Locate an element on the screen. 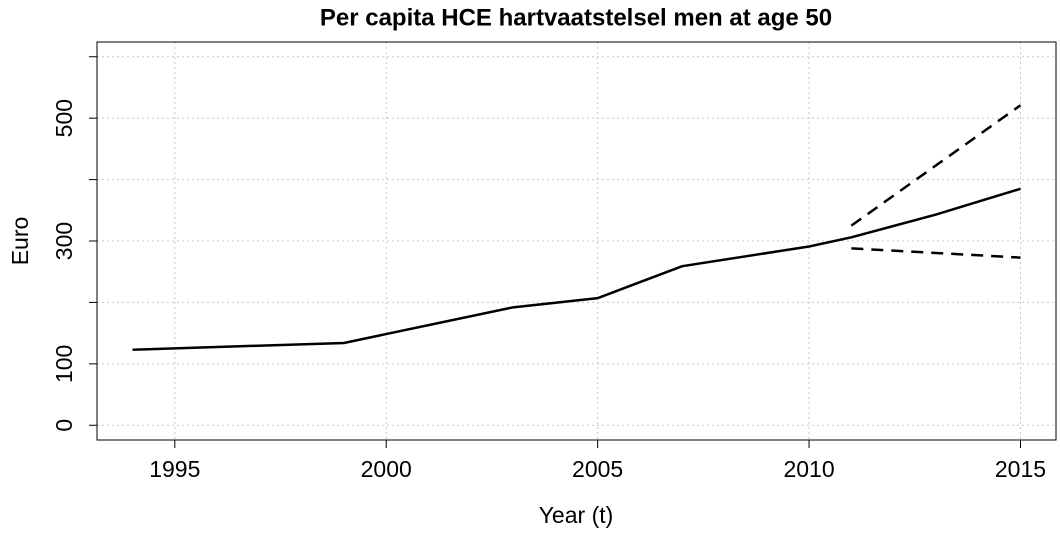 Image resolution: width=1060 pixels, height=535 pixels. y-tick-label: 100 is located at coordinates (64, 364).